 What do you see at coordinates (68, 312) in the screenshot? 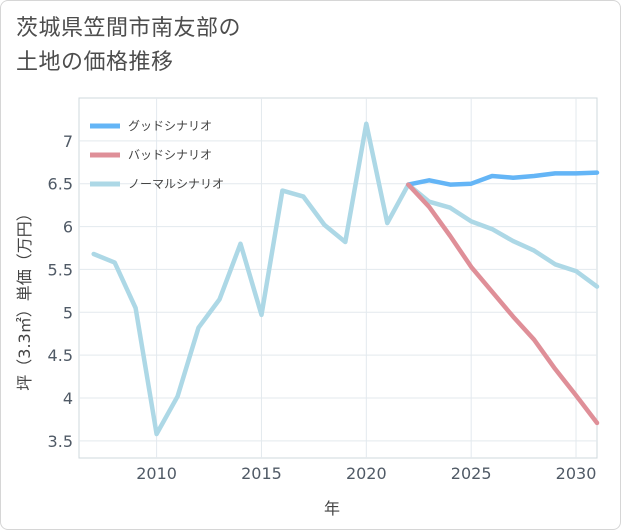
I see `y-tick-label: 5` at bounding box center [68, 312].